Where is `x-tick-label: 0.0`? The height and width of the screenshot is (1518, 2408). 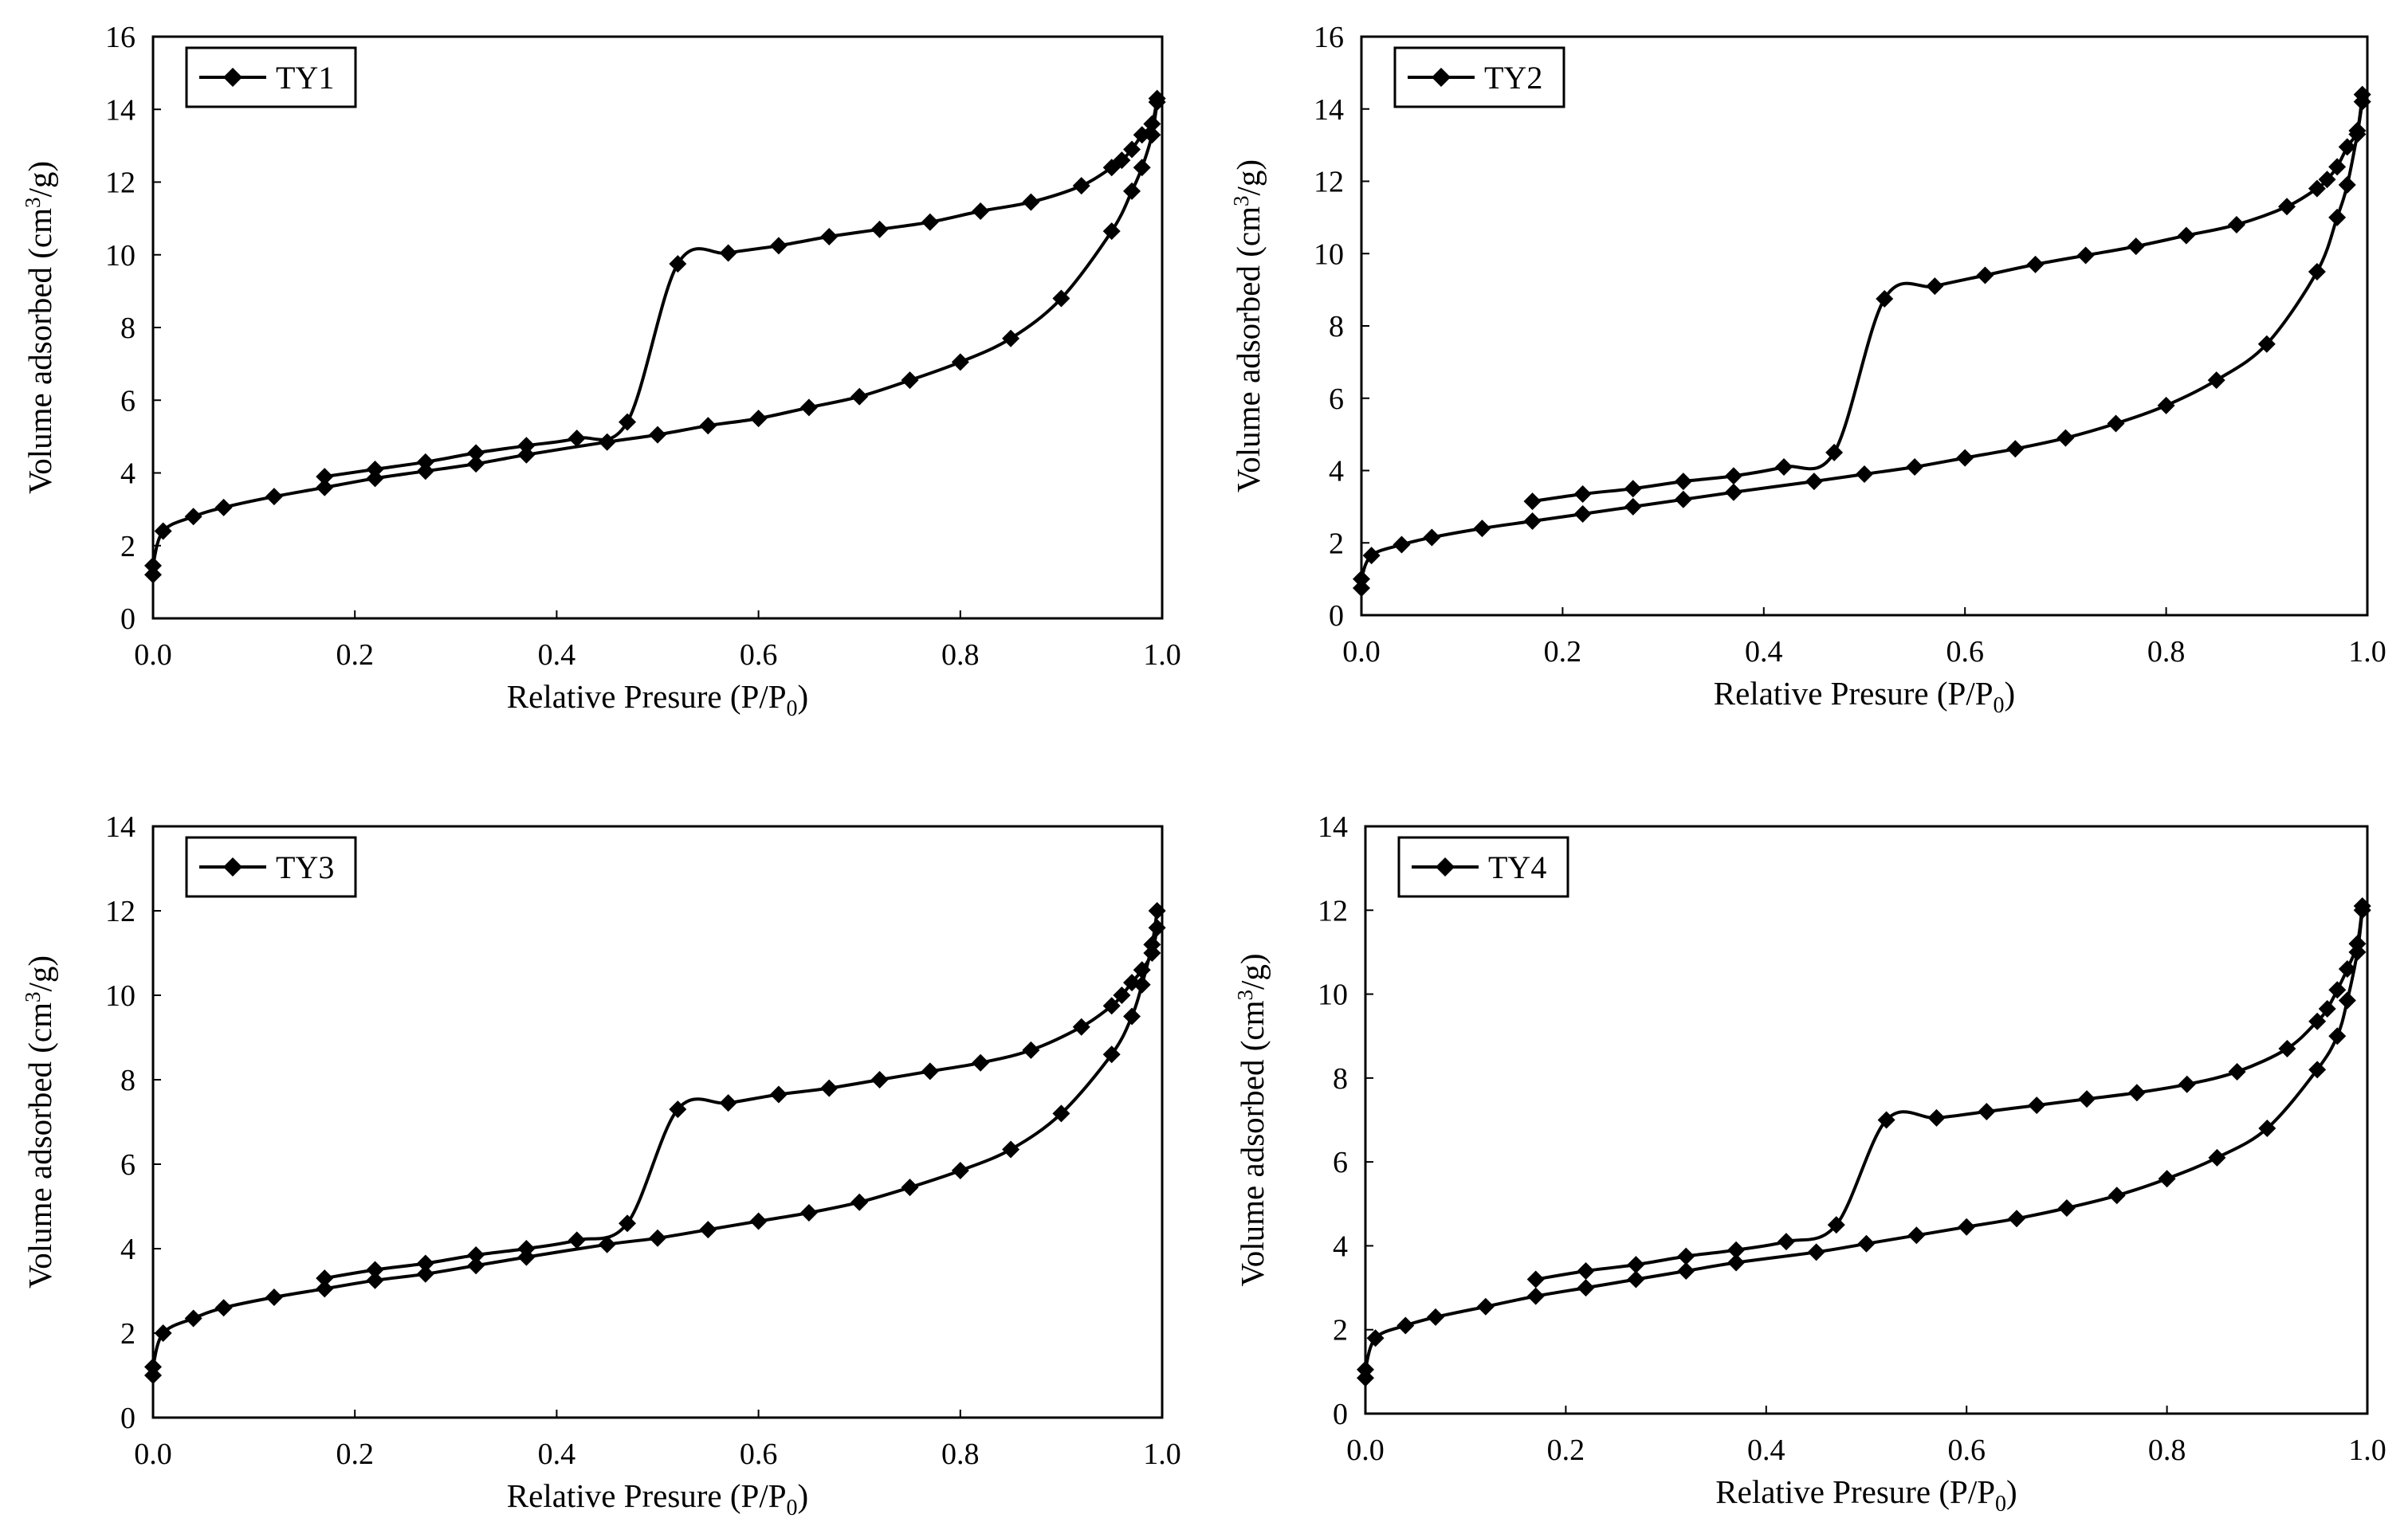
x-tick-label: 0.0 is located at coordinates (153, 1454).